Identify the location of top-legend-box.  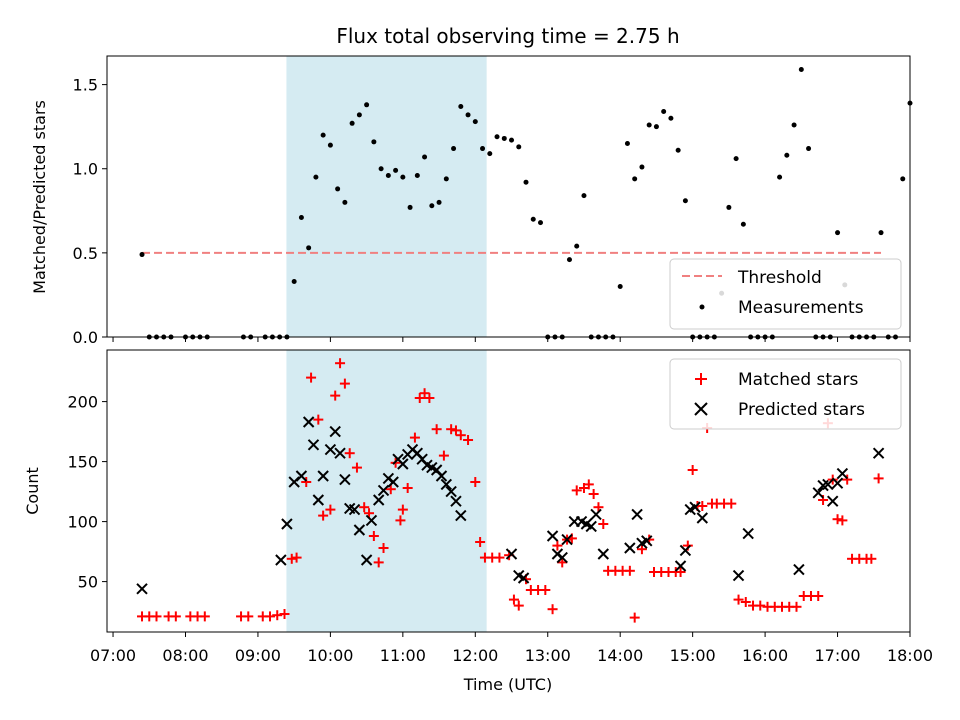
(785, 294).